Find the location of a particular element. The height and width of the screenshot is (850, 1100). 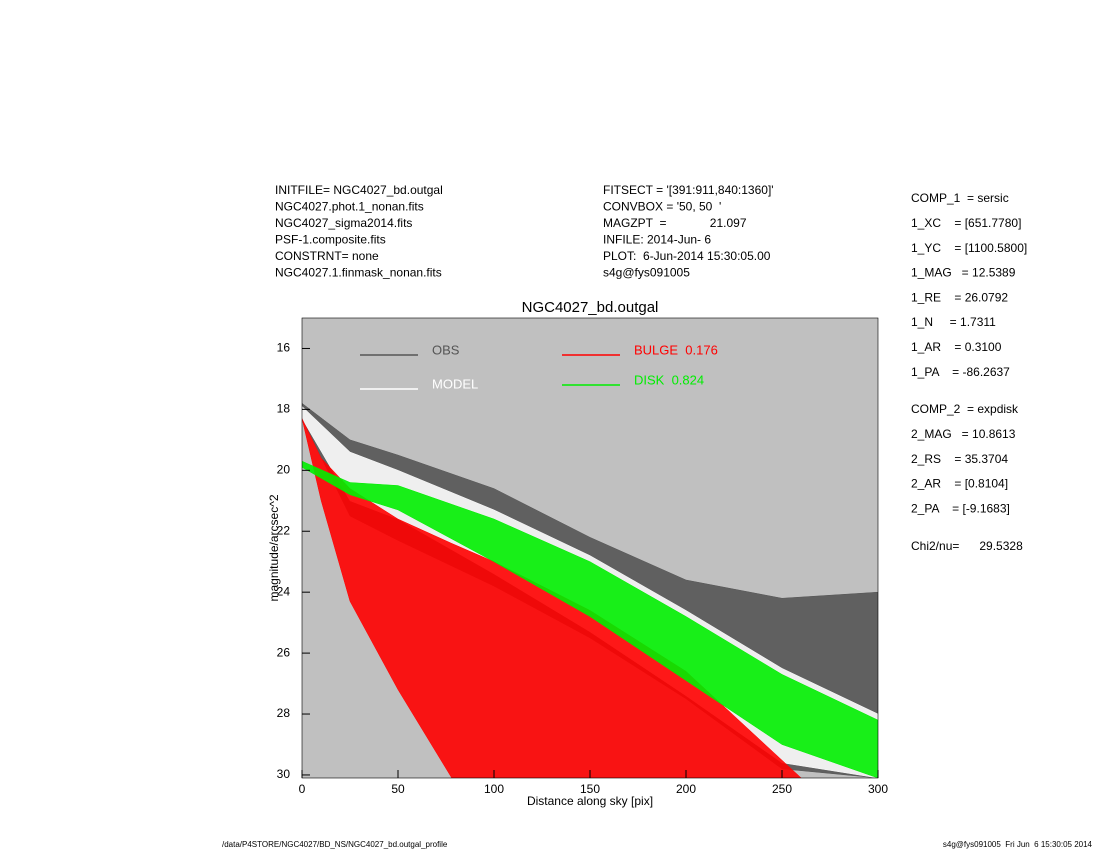

param-line: 1_AR = 0.3100 is located at coordinates (956, 347).